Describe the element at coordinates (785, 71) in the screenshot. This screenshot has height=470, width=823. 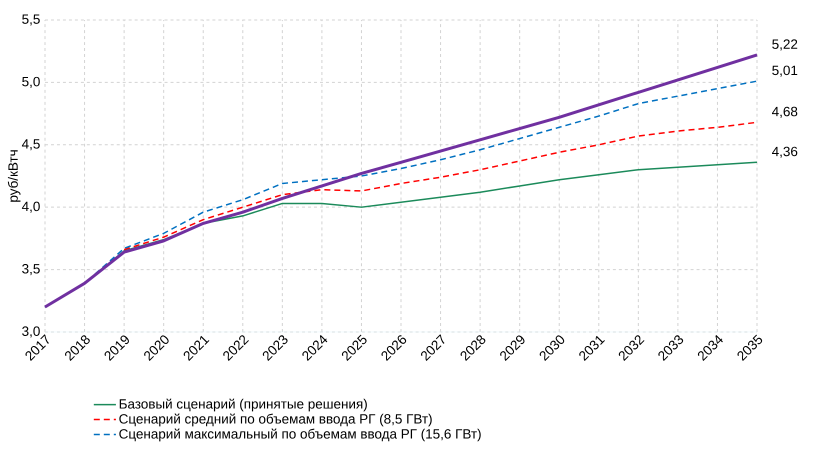
I see `annotation: 5,01` at that location.